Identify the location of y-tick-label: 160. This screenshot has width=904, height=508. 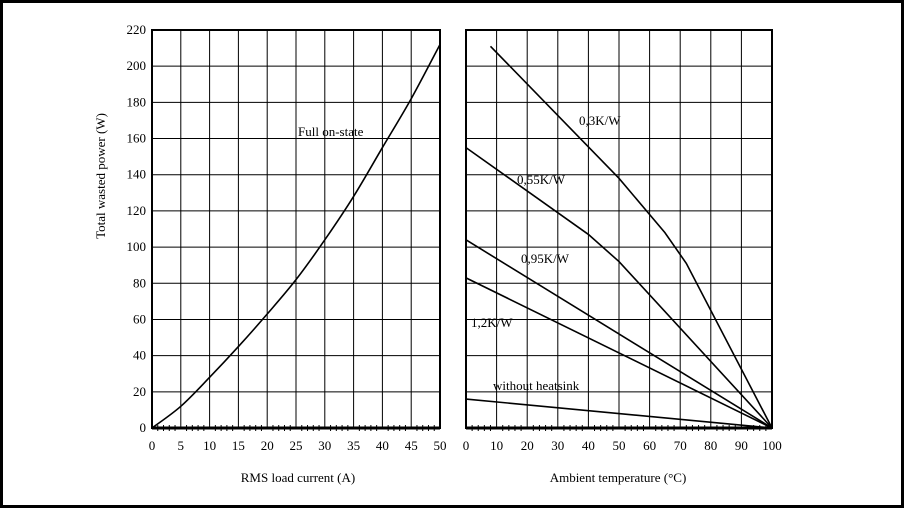
(137, 138).